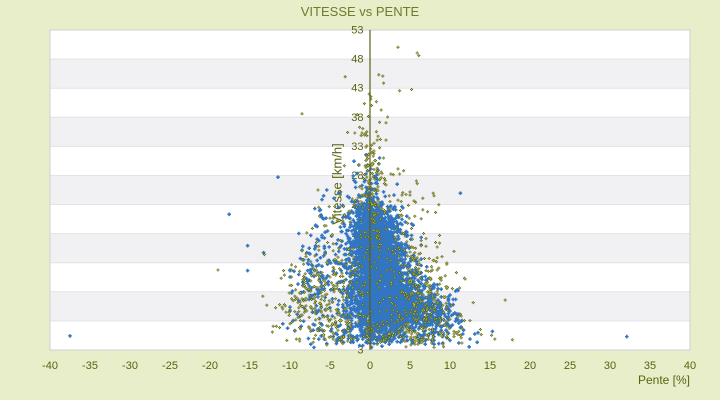 The width and height of the screenshot is (720, 405). Describe the element at coordinates (357, 147) in the screenshot. I see `y-tick-label: 33` at that location.